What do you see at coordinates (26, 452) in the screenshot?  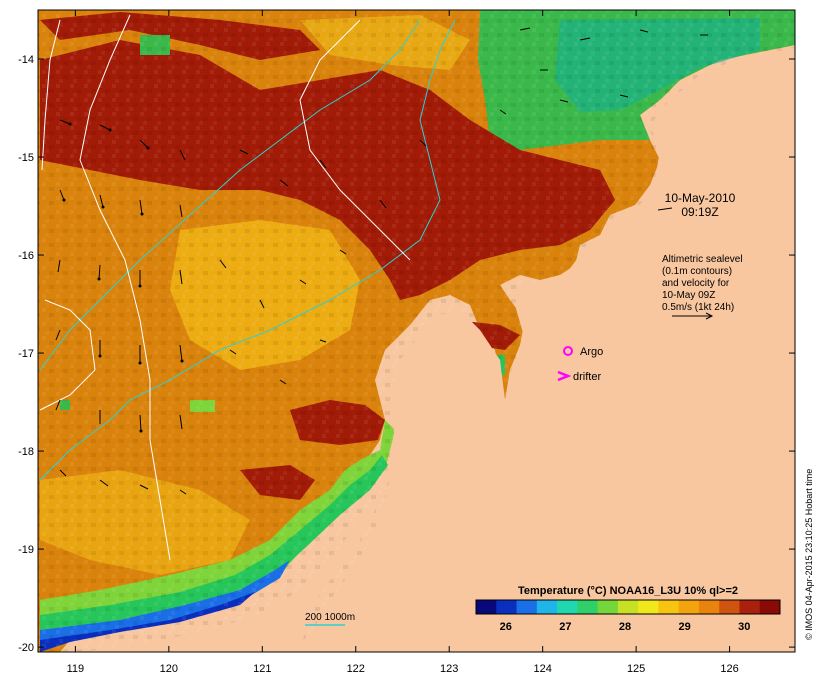 I see `lat-tick-label: -18` at bounding box center [26, 452].